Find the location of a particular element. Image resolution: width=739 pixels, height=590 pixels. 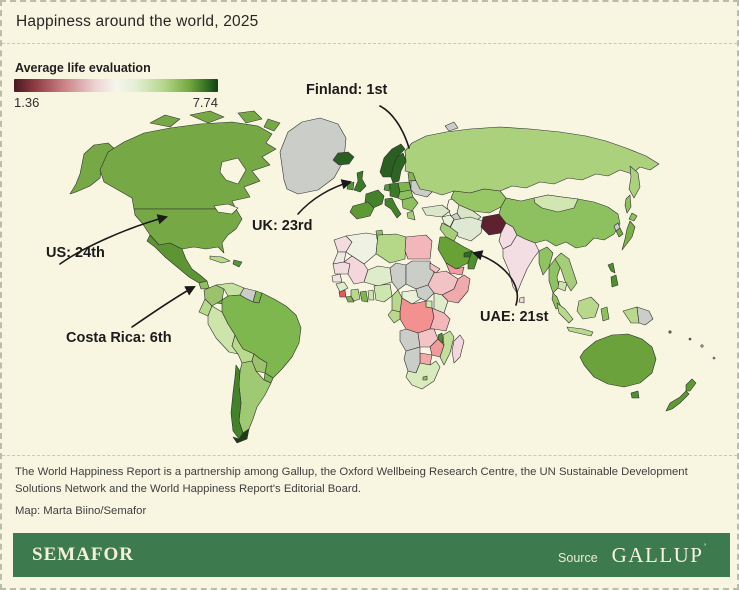

region-hispaniola is located at coordinates (237, 263).